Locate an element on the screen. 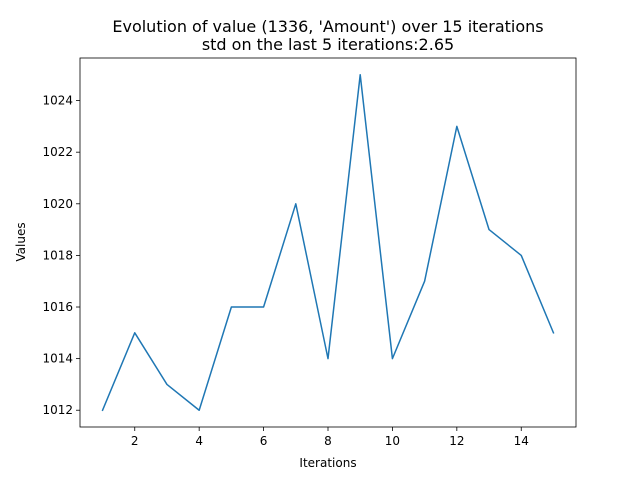 The image size is (640, 480). y-tick-label: 1020 is located at coordinates (57, 204).